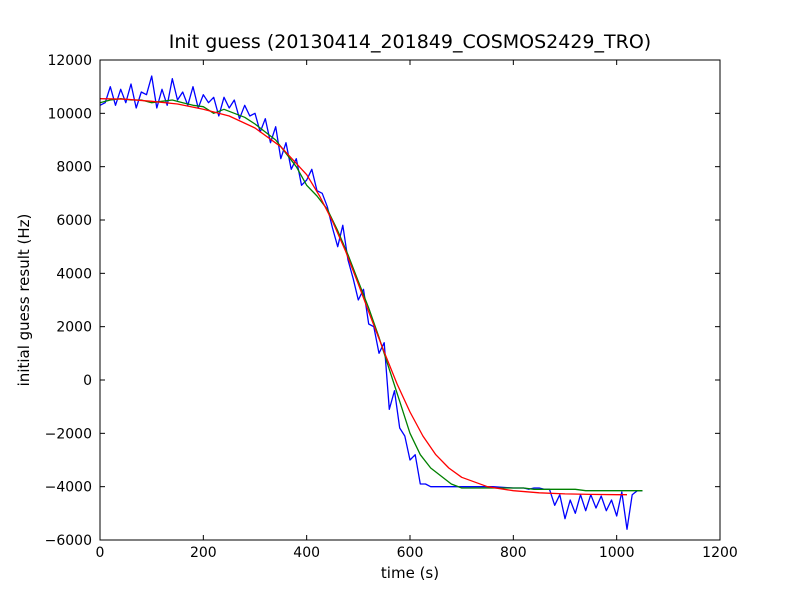  Describe the element at coordinates (87, 381) in the screenshot. I see `y-tick-label: 0` at that location.